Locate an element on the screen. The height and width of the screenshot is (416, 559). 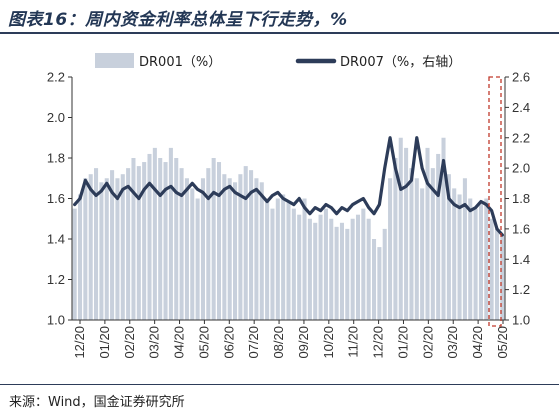
y-right-tick-label: 1.8 is located at coordinates (521, 198).